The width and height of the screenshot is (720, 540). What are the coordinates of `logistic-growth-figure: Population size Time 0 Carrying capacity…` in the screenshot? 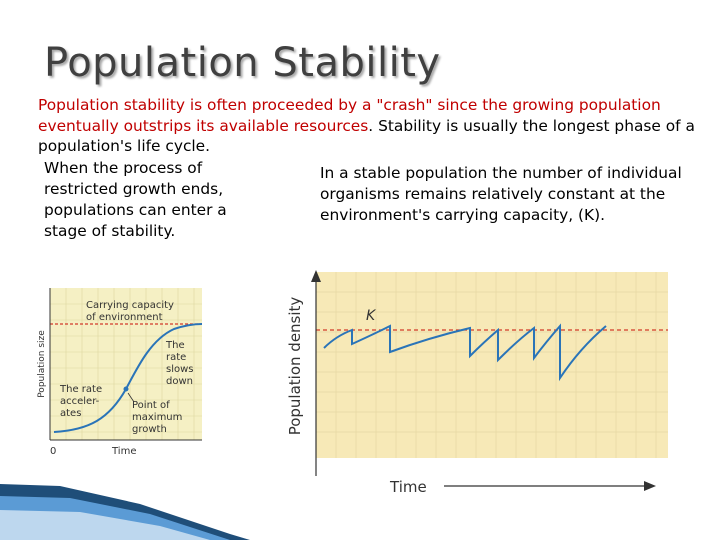 It's located at (120, 372).